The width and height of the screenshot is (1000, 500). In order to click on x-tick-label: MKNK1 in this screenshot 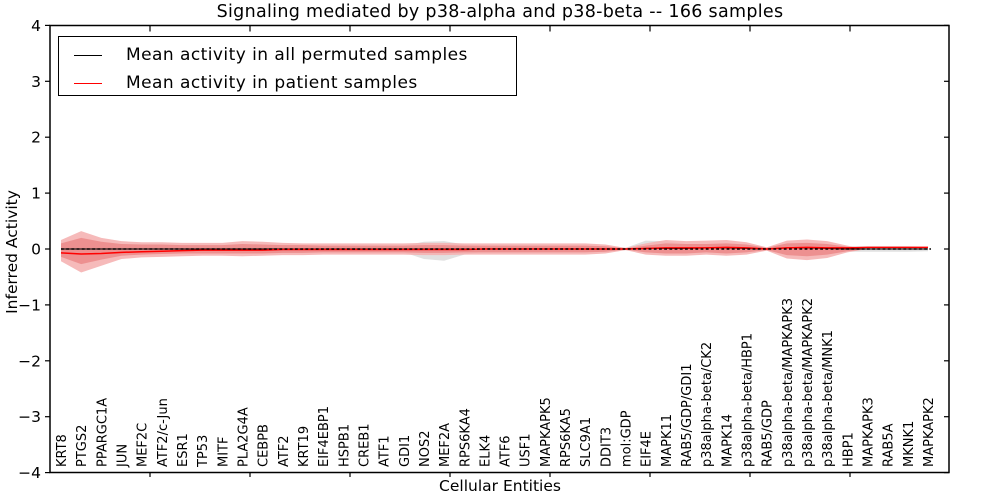, I will do `click(909, 444)`.